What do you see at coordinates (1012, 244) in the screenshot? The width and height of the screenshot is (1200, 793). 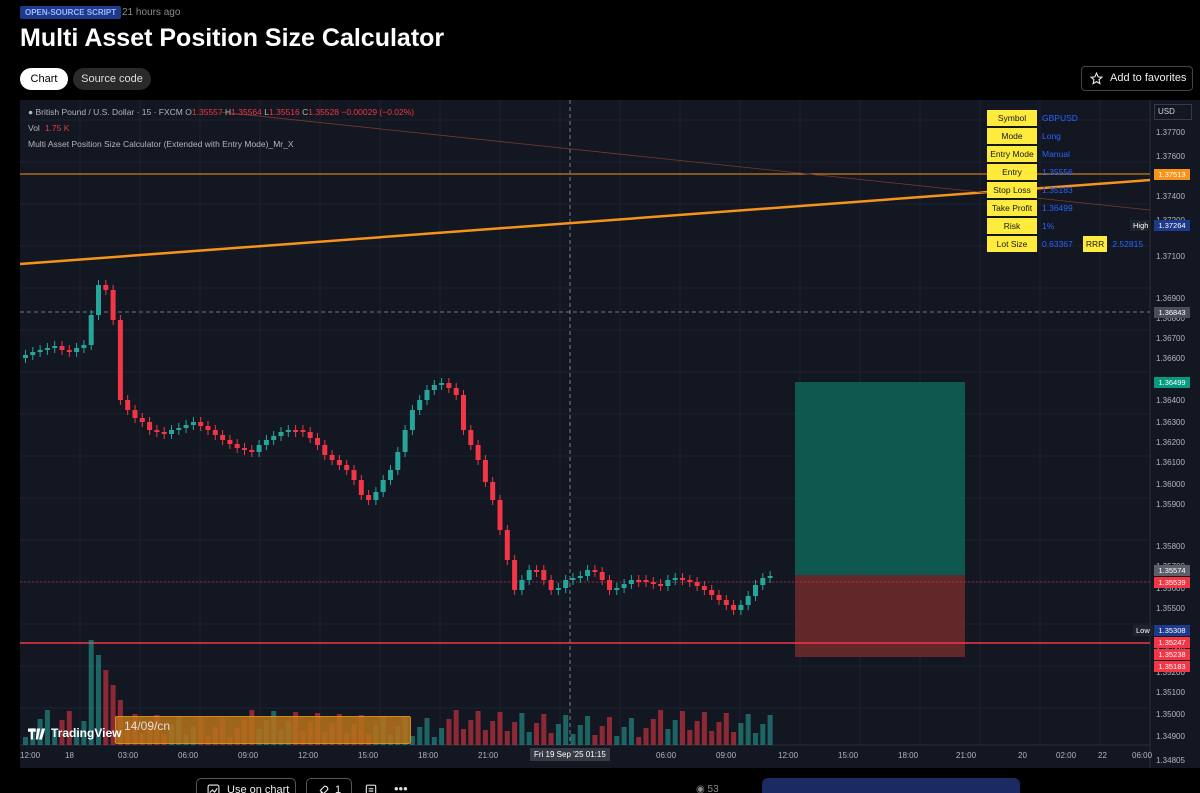 I see `info-key: Lot Size` at bounding box center [1012, 244].